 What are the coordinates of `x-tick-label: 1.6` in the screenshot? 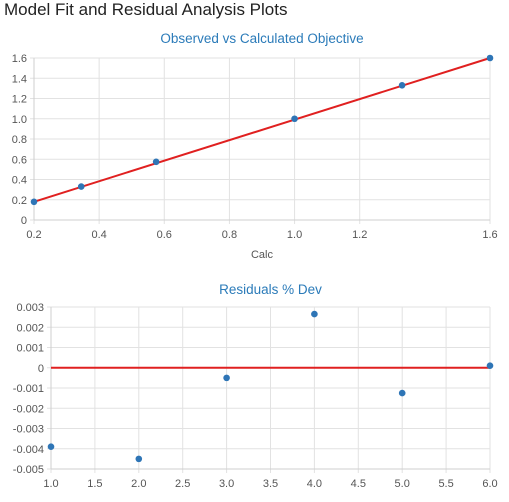 It's located at (489, 235).